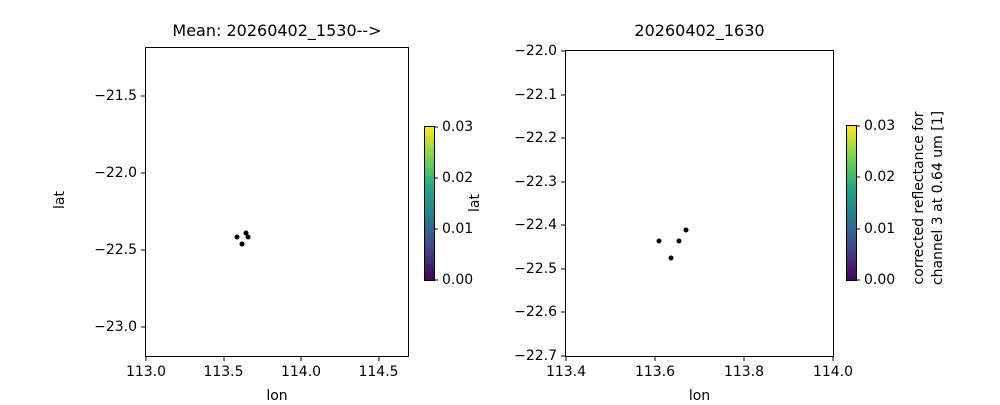 This screenshot has height=405, width=1000. Describe the element at coordinates (566, 372) in the screenshot. I see `x-tick-label: 113.4` at that location.